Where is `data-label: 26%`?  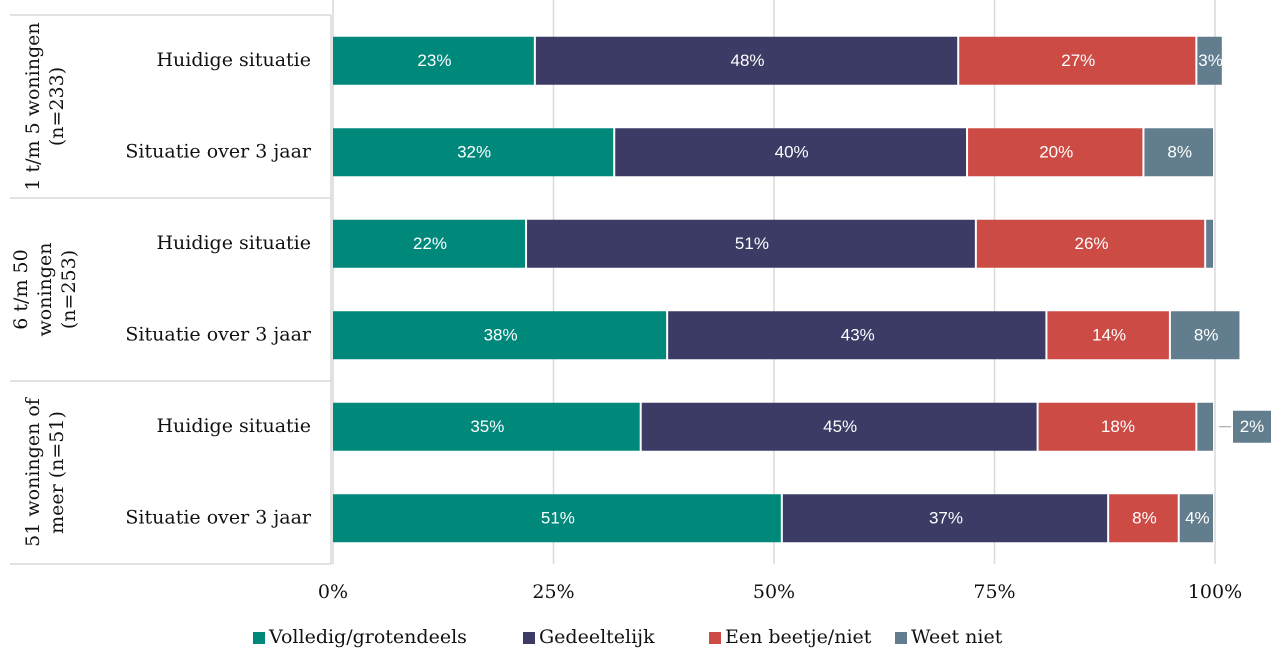
data-label: 26% is located at coordinates (1092, 243).